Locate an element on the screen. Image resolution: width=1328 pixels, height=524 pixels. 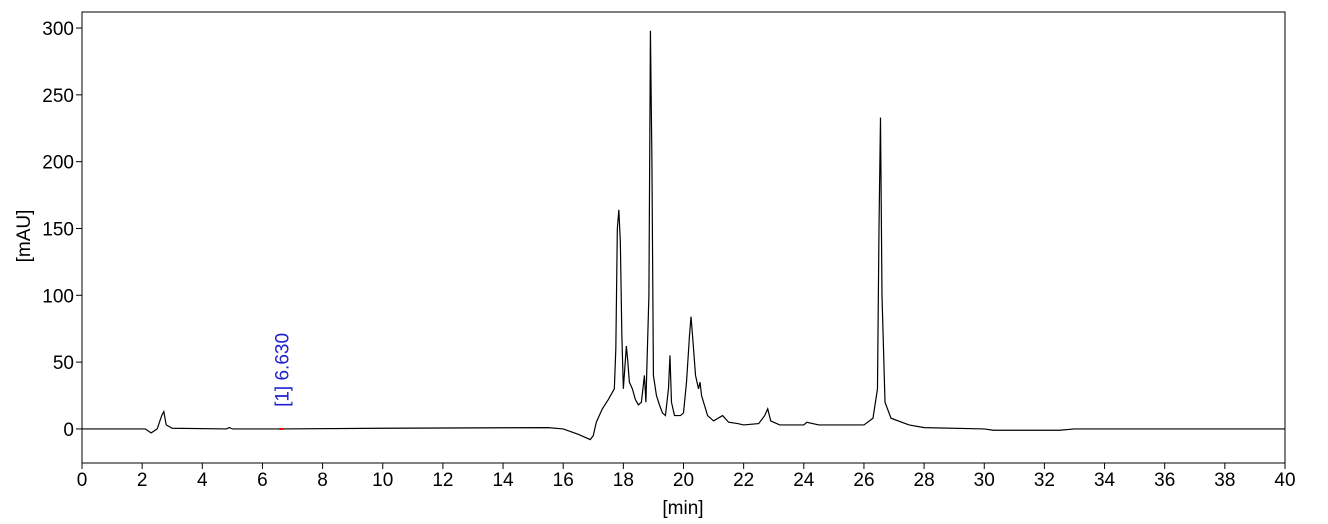
x-axis-label: [min] is located at coordinates (682, 508).